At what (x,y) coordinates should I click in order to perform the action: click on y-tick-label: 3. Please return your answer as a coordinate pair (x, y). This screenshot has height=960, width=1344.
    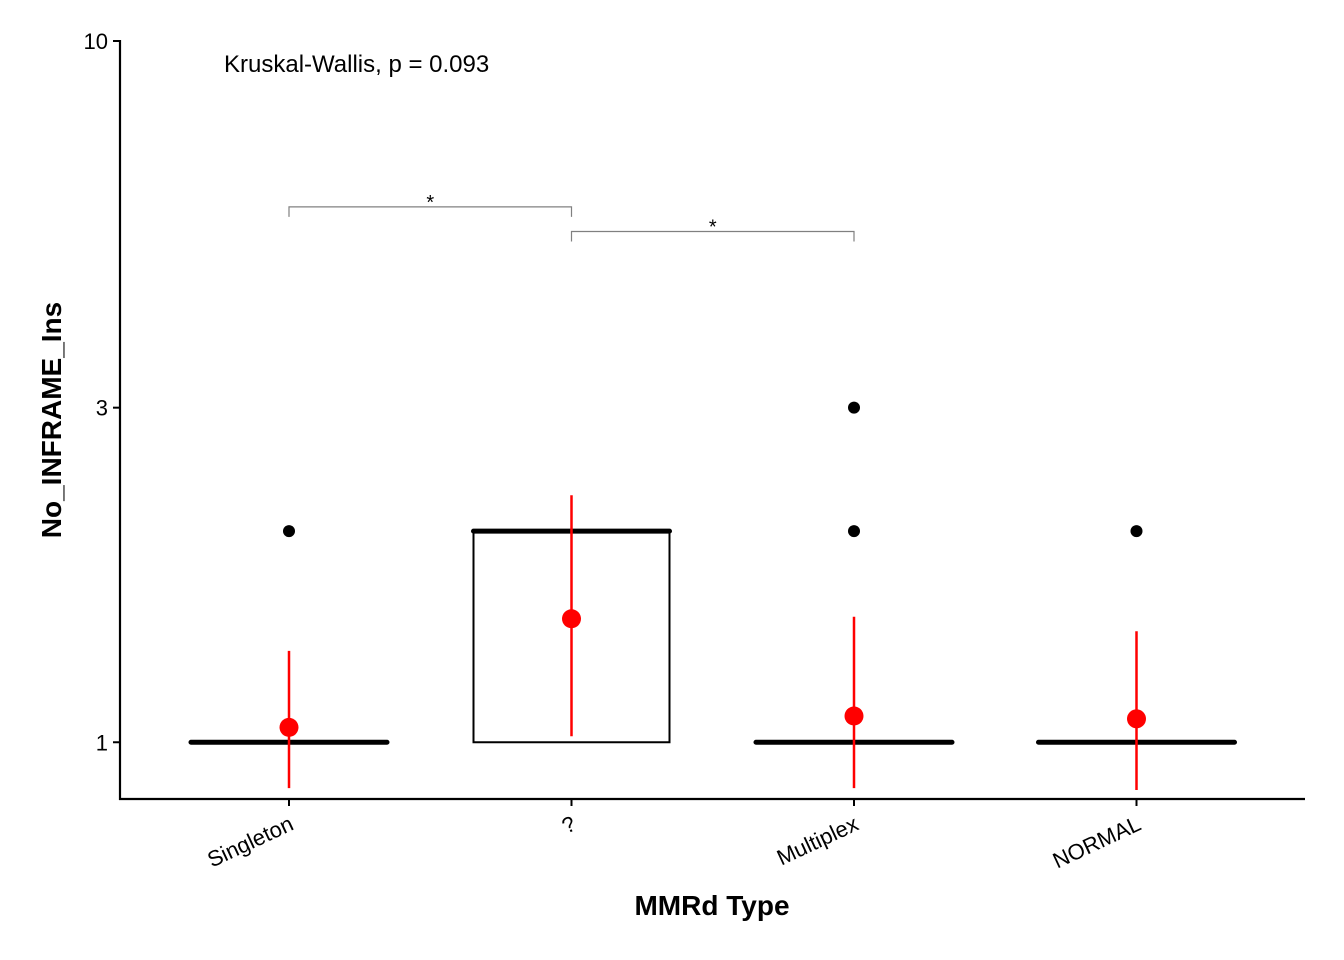
    Looking at the image, I should click on (102, 408).